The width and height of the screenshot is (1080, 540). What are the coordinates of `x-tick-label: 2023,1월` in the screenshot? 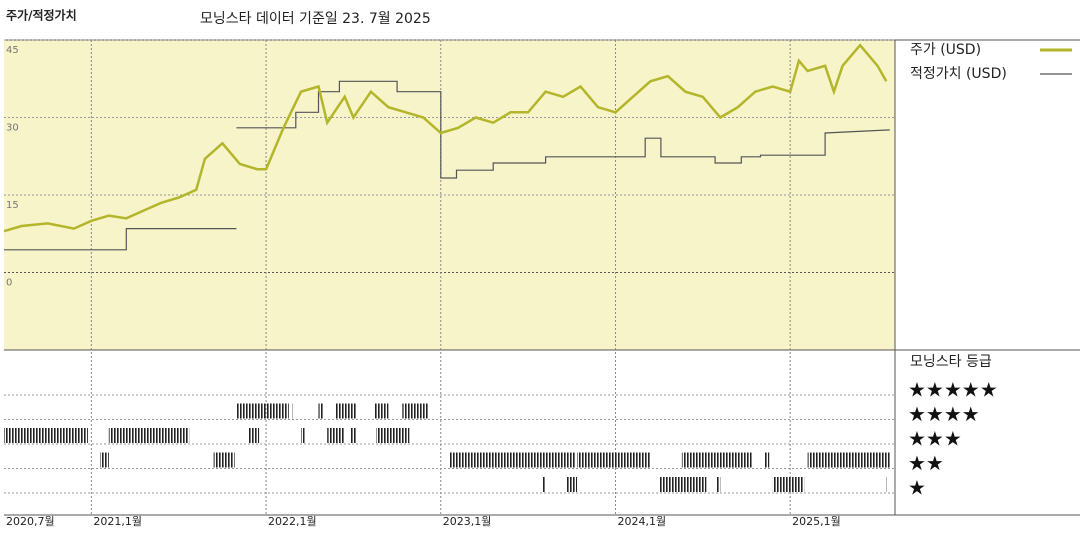 It's located at (467, 521).